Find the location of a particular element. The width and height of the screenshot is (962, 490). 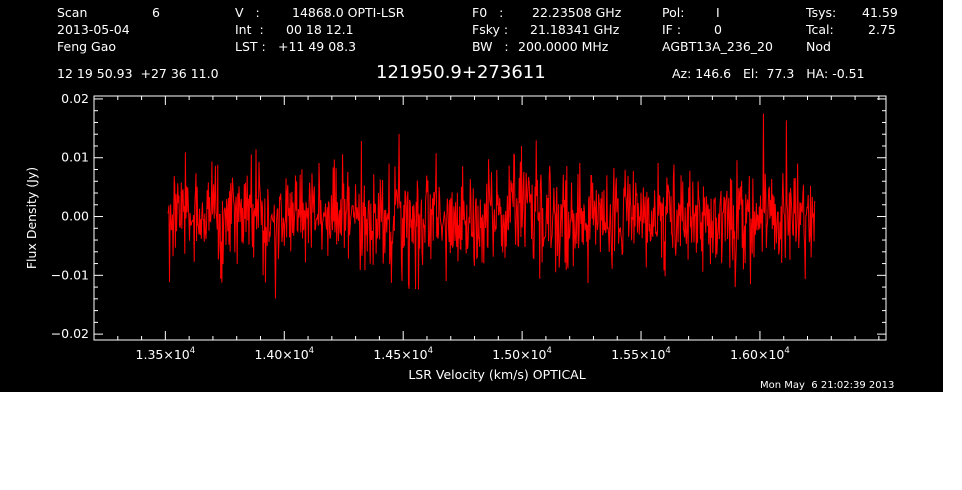

integration-value: 00 18 12.1 is located at coordinates (320, 29).